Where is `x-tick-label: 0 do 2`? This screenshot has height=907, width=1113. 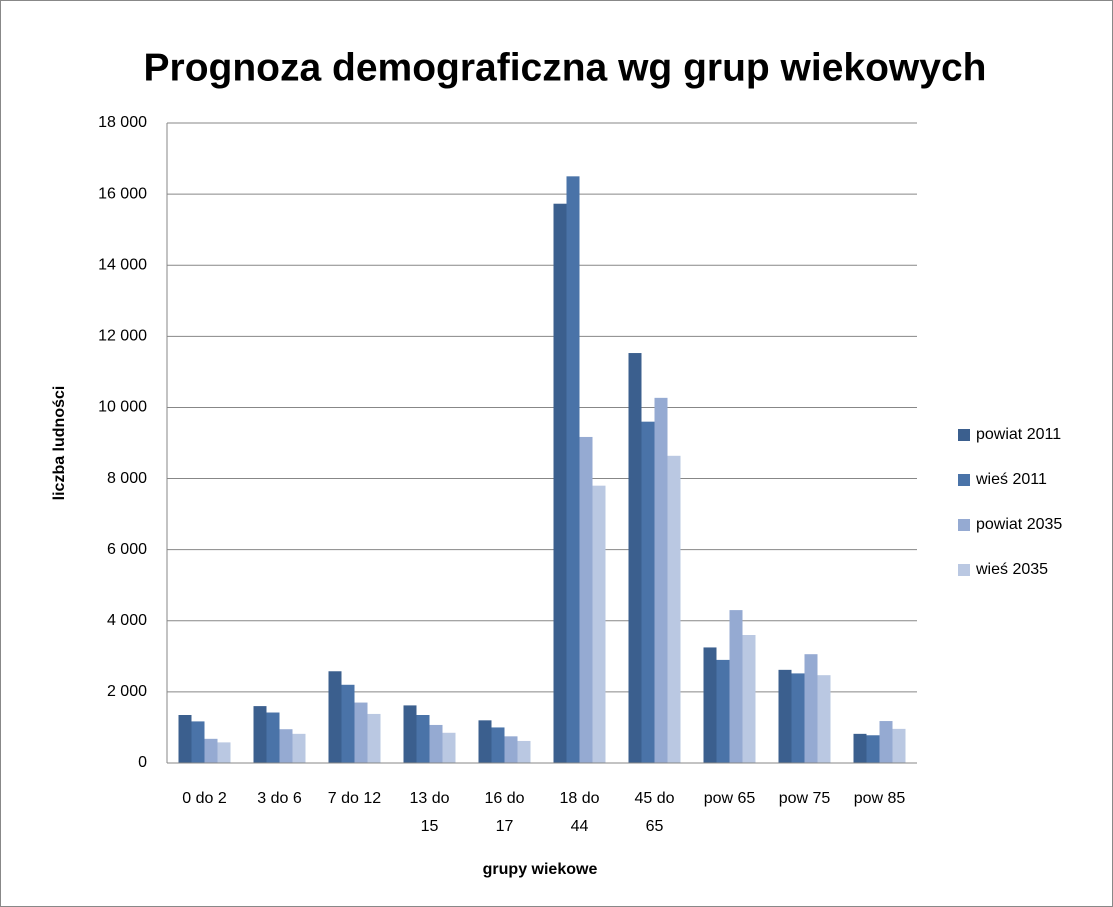 x-tick-label: 0 do 2 is located at coordinates (204, 798).